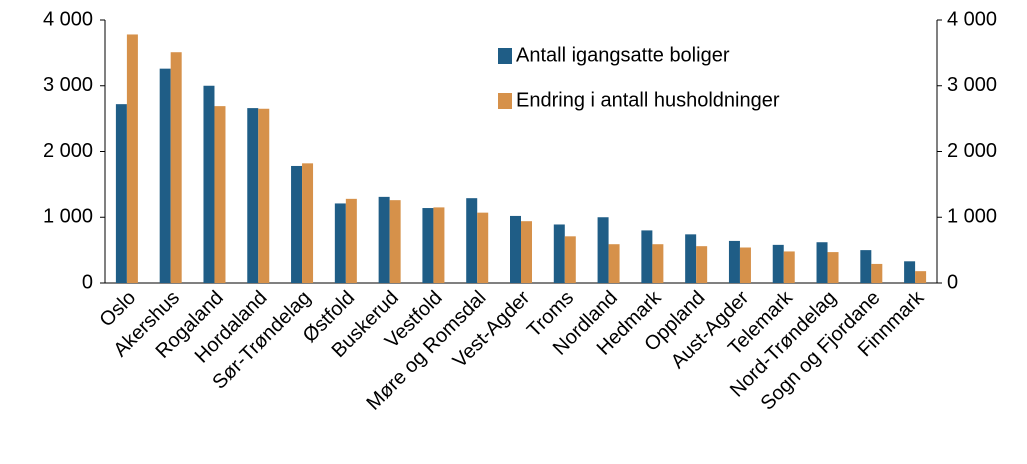 This screenshot has height=464, width=1027. I want to click on y-tick-label: 3 000, so click(68, 85).